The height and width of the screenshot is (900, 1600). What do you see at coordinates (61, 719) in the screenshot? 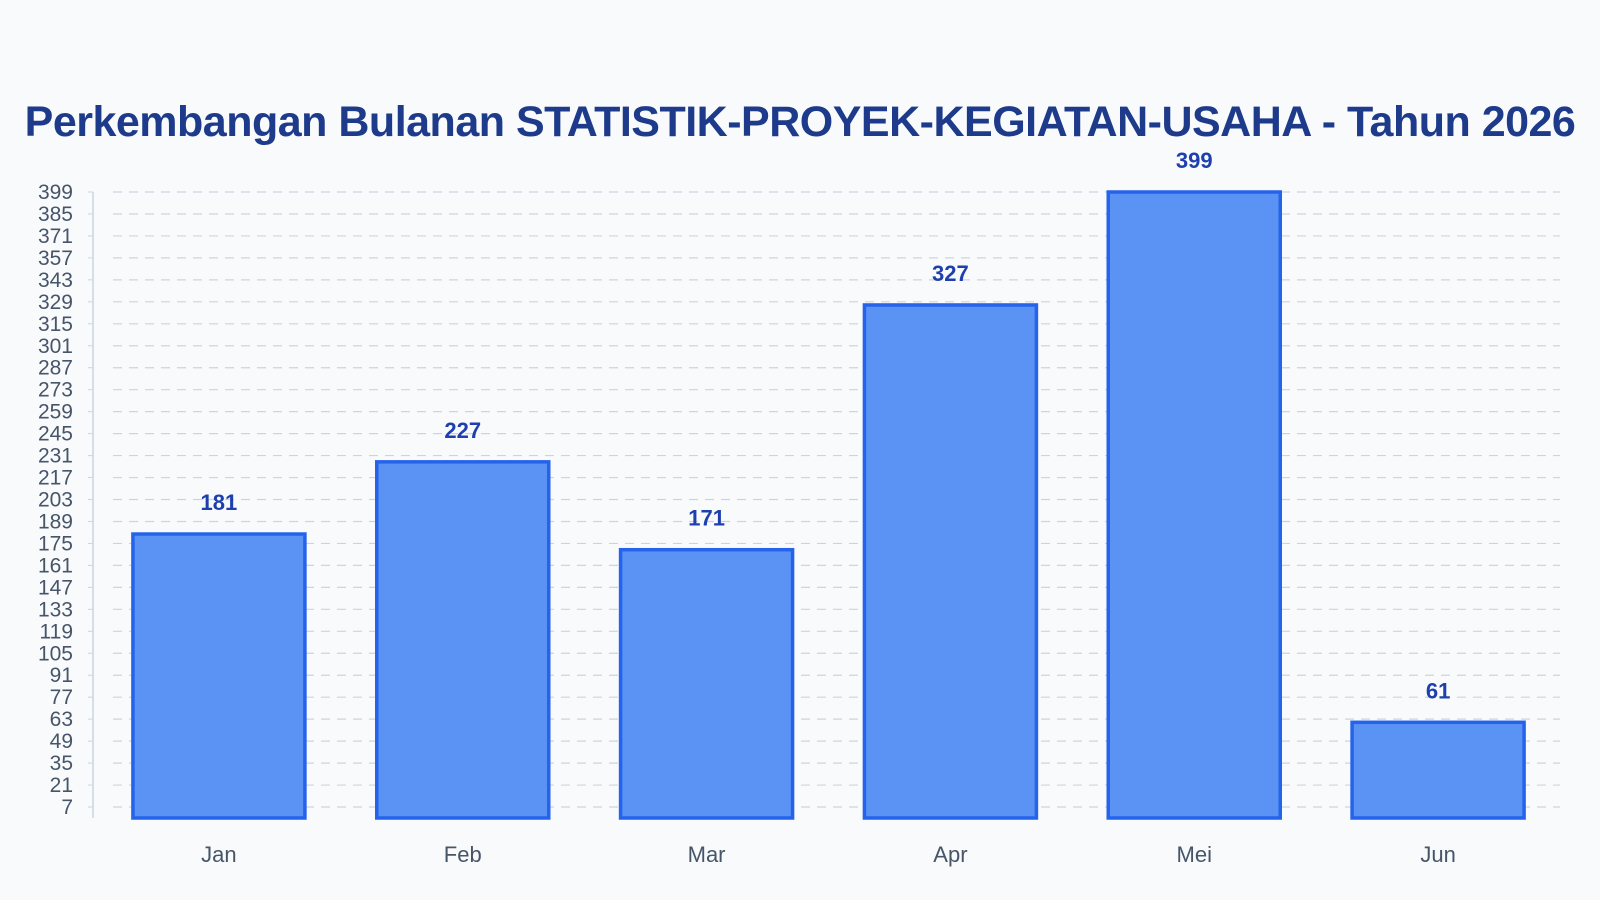
I see `y-tick-label: 63` at bounding box center [61, 719].